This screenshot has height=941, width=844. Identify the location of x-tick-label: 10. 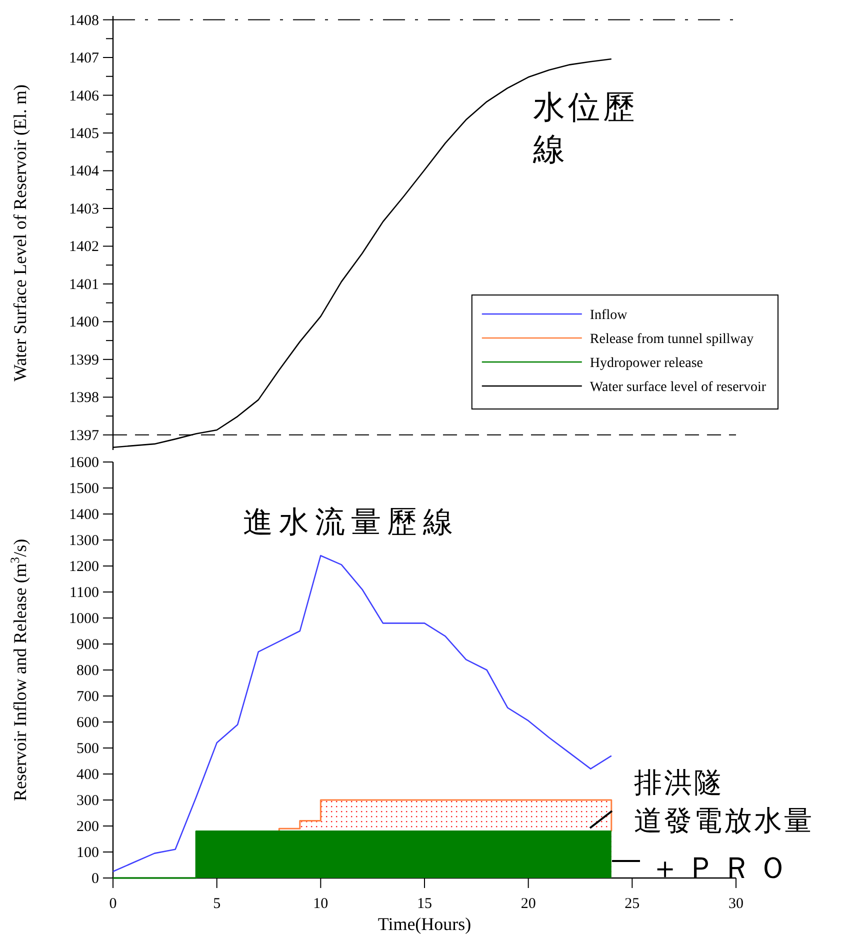
(320, 904).